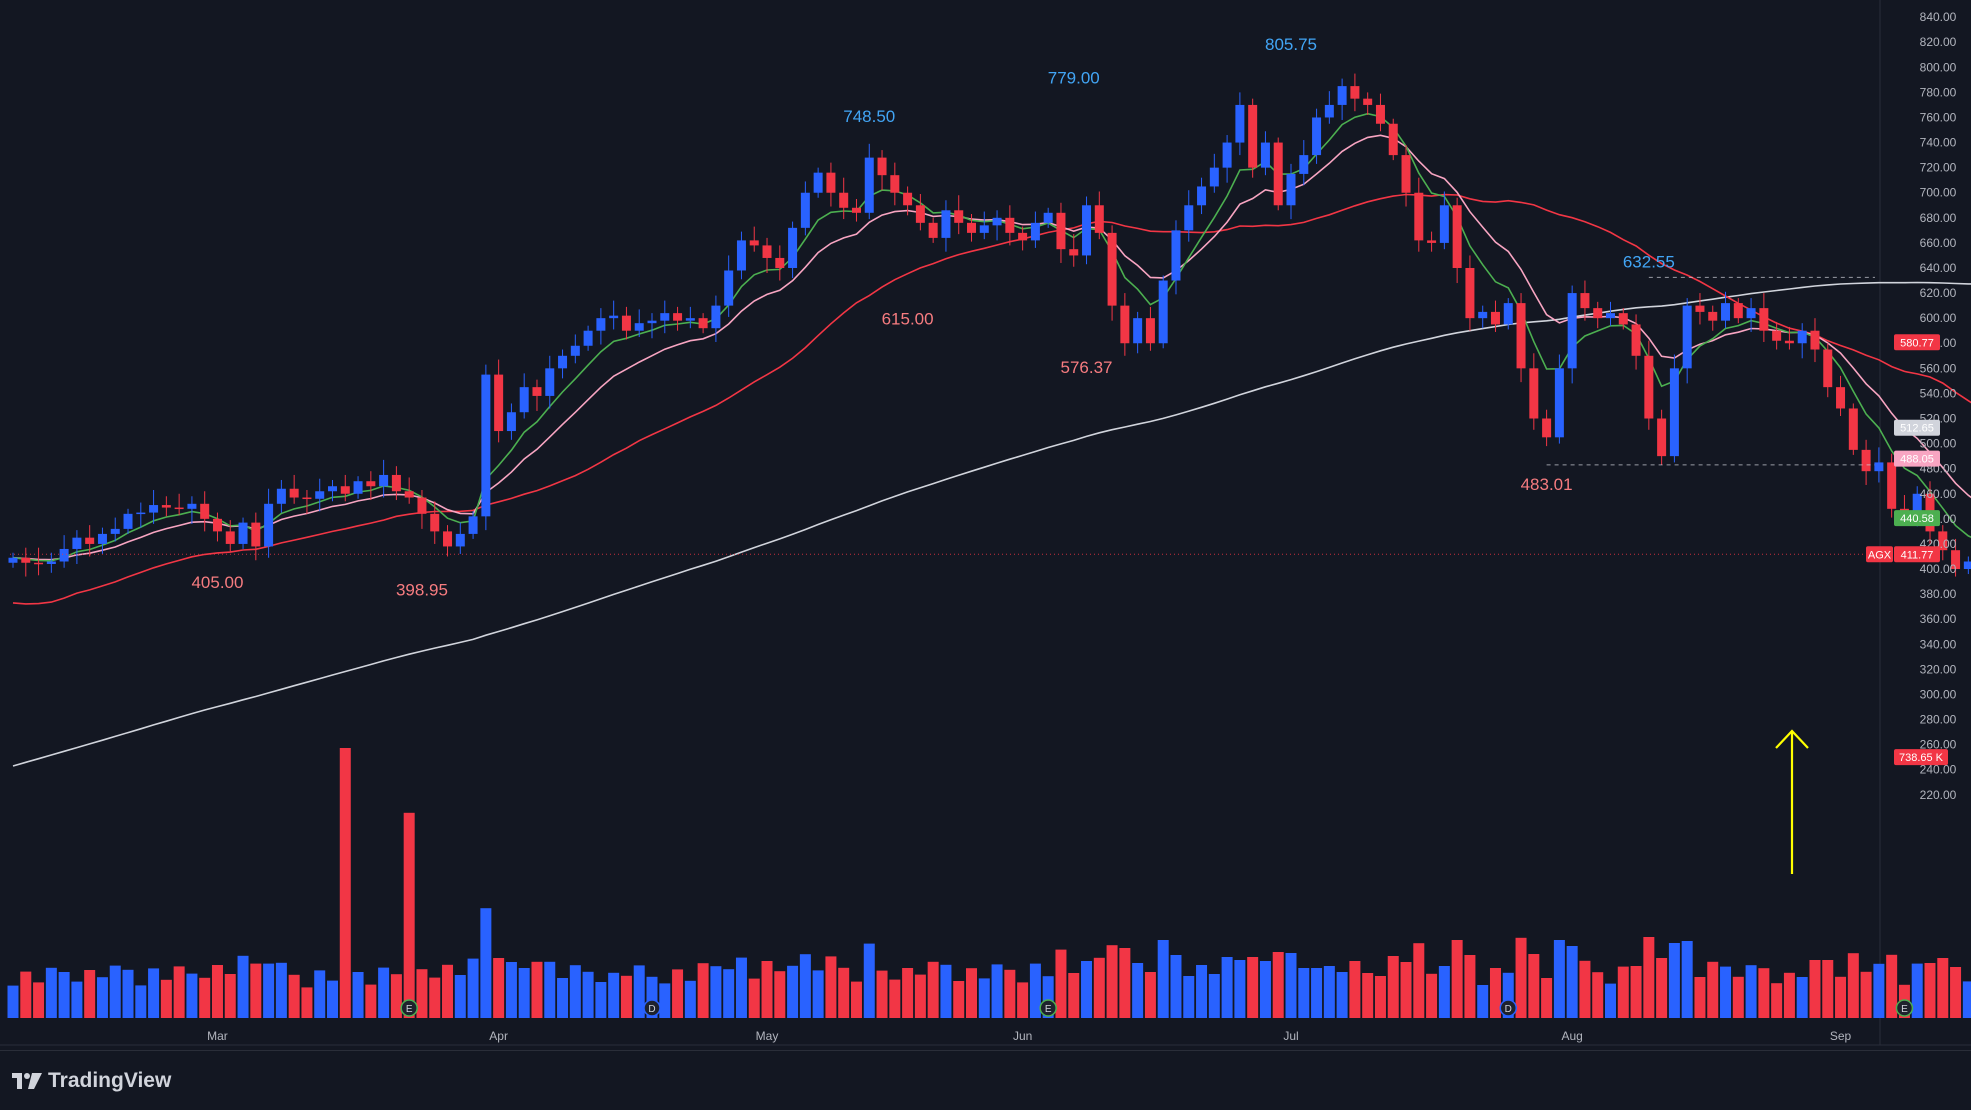 This screenshot has height=1110, width=1971. I want to click on tradingview-logo: TradingView, so click(91, 1081).